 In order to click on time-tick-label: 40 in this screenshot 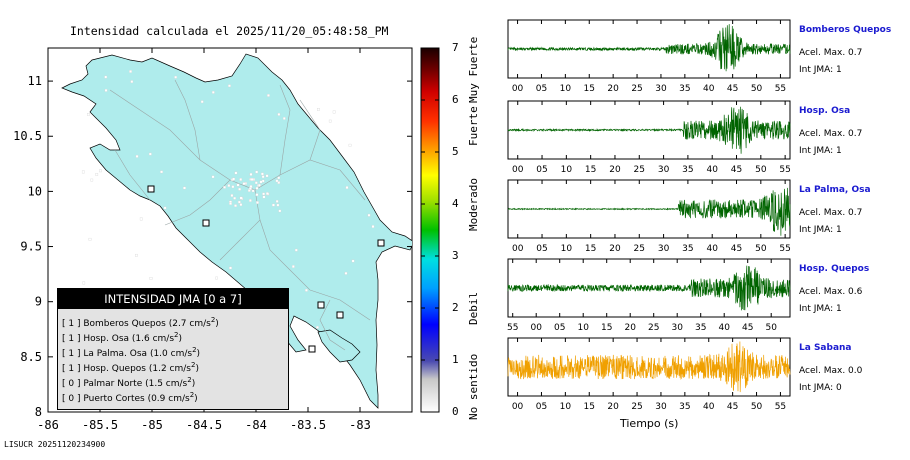, I will do `click(712, 170)`.